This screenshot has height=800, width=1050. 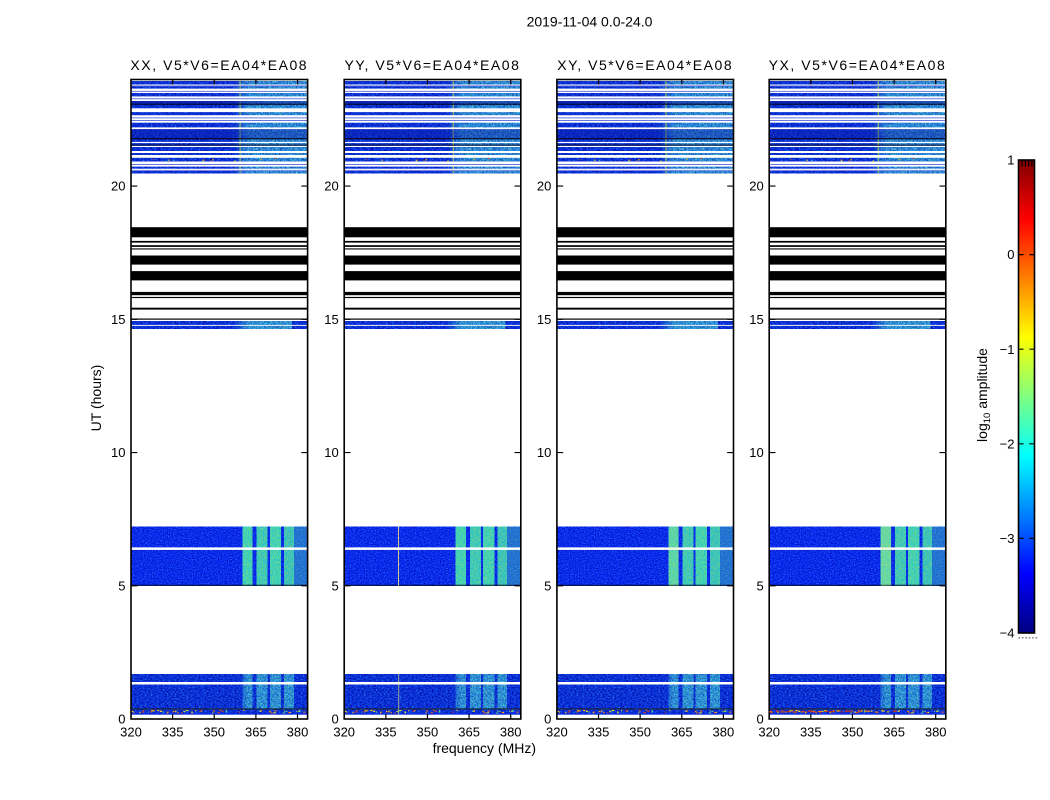 What do you see at coordinates (96, 398) in the screenshot?
I see `svg-text: UT (hours)` at bounding box center [96, 398].